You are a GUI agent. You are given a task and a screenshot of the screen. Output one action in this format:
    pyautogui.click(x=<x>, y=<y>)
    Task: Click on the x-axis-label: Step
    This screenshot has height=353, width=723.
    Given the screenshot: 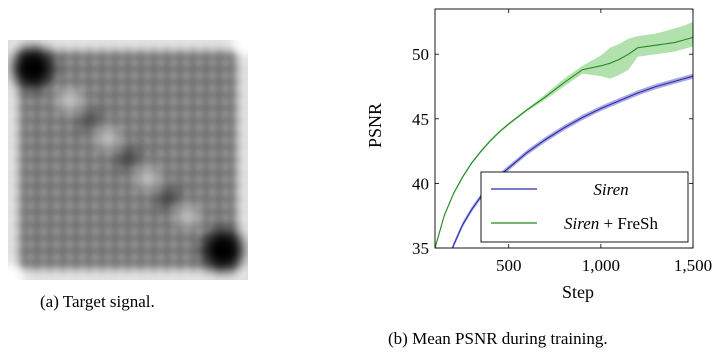 What is the action you would take?
    pyautogui.click(x=578, y=292)
    